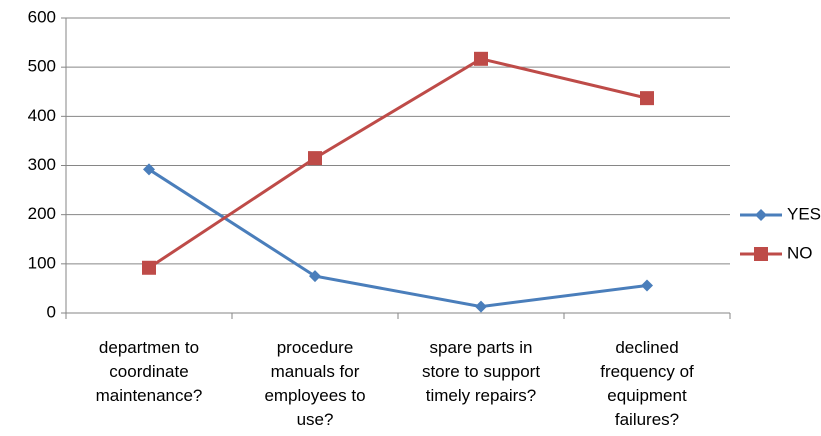  Describe the element at coordinates (315, 383) in the screenshot. I see `x-tick-label: procedure manuals for employees to use?` at that location.